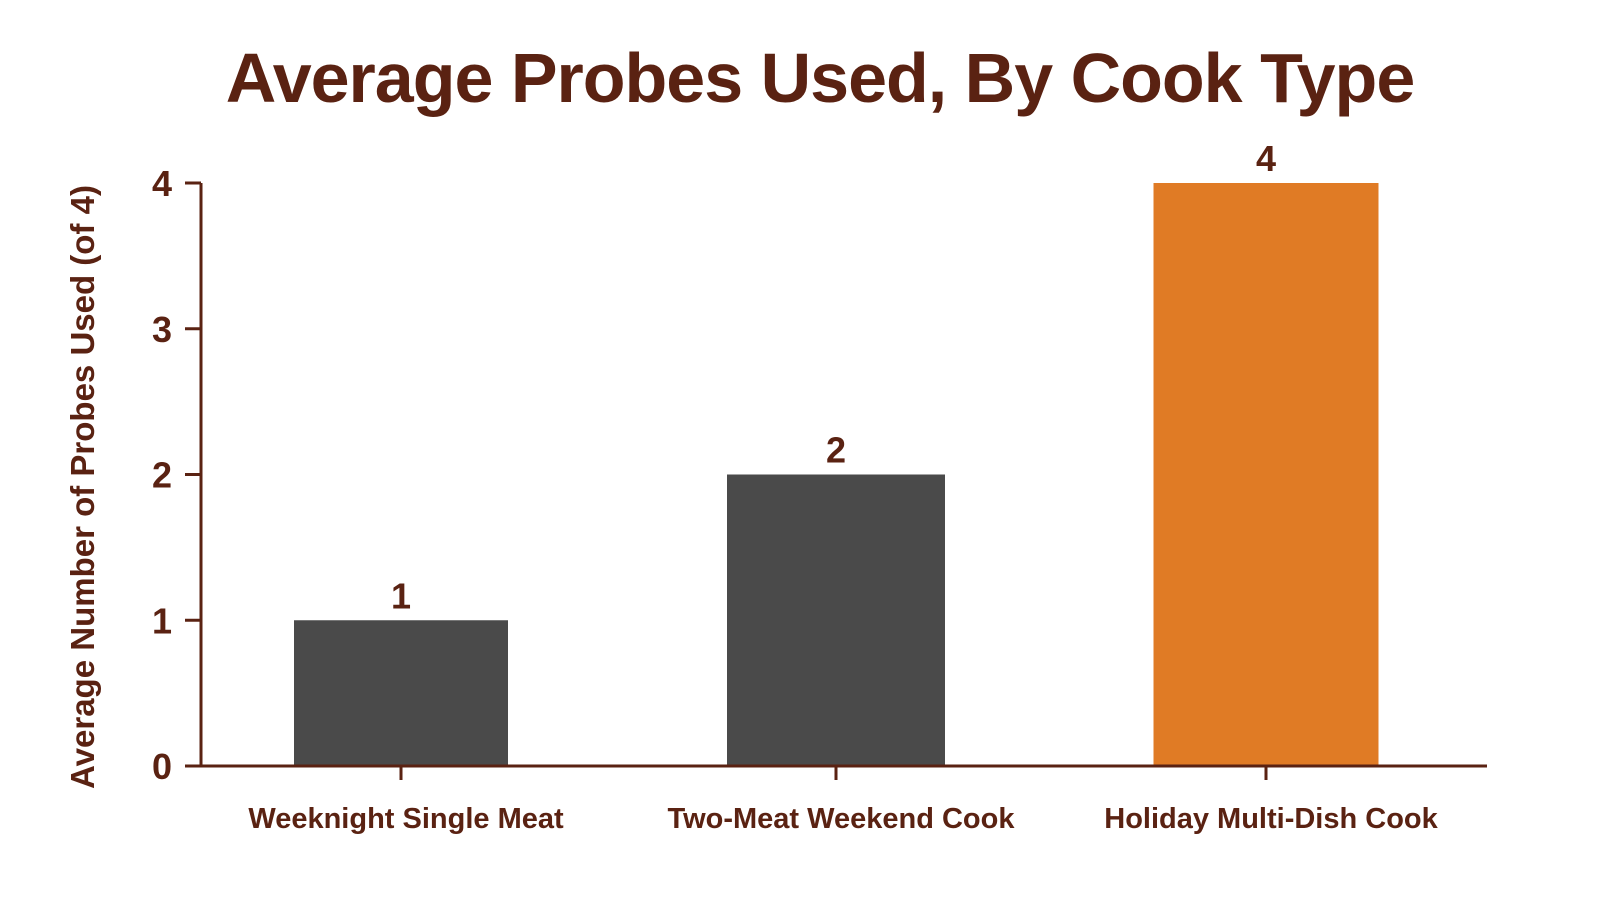 The height and width of the screenshot is (900, 1599). I want to click on x-category-label-1: Two-Meat Weekend Cook, so click(842, 819).